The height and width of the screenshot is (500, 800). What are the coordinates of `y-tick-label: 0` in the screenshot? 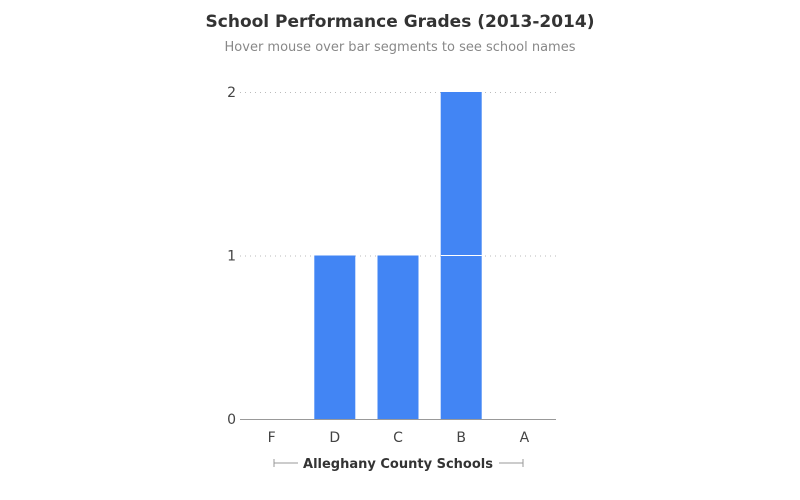 It's located at (231, 420).